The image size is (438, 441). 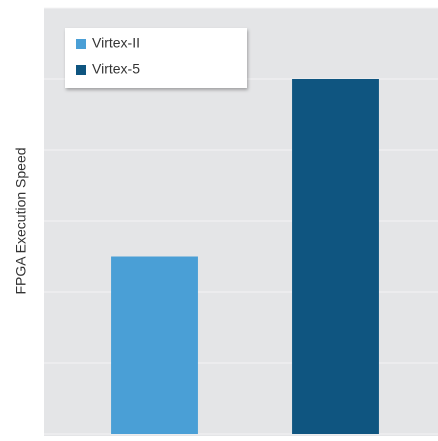 I want to click on legend-box, so click(x=156, y=58).